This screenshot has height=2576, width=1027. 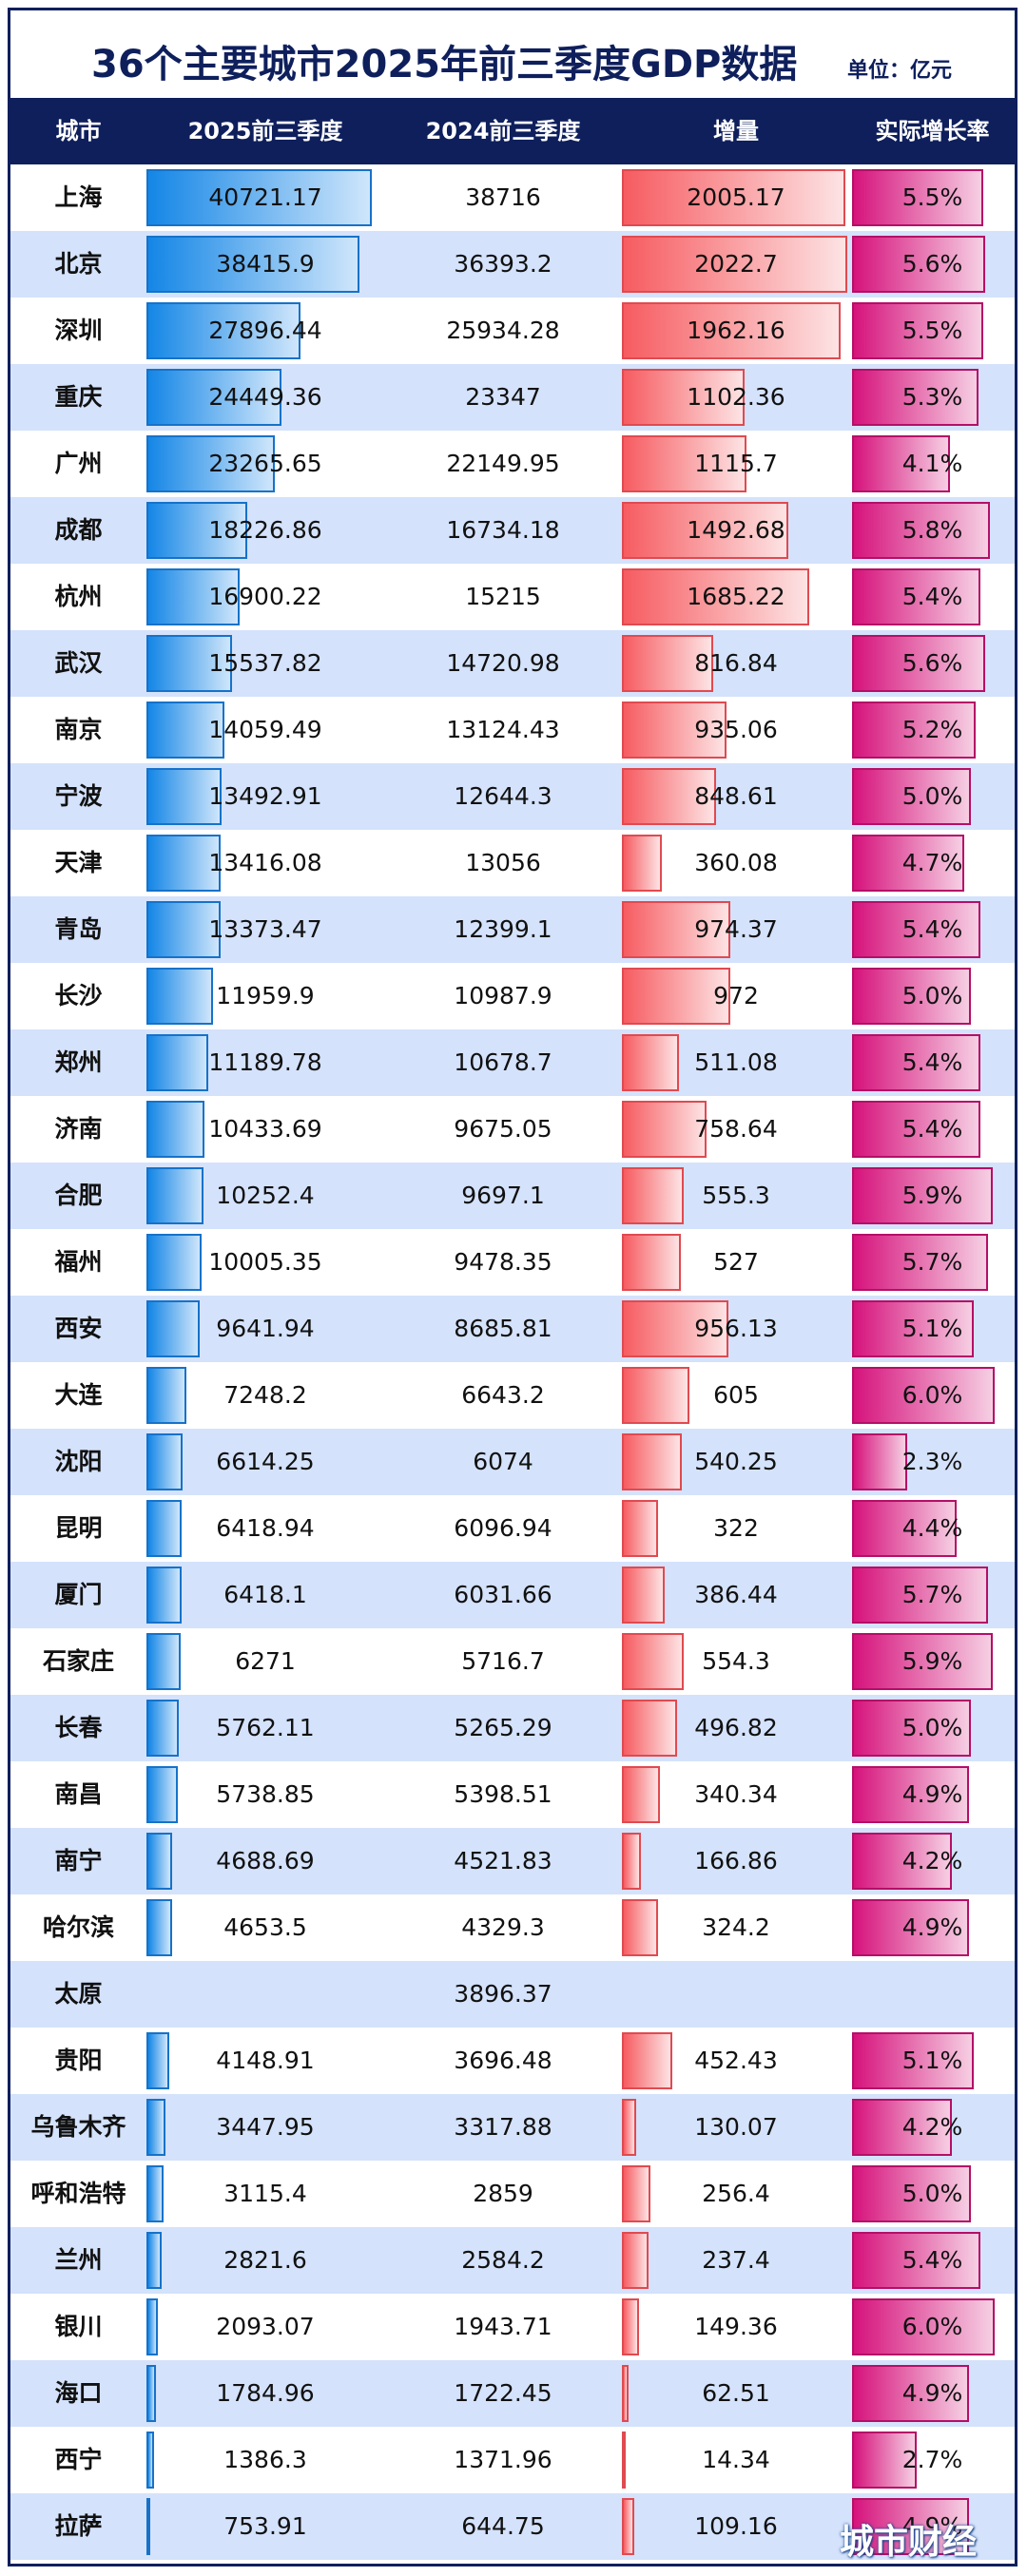 I want to click on gdp-2024-cell: 9697.1, so click(x=503, y=1196).